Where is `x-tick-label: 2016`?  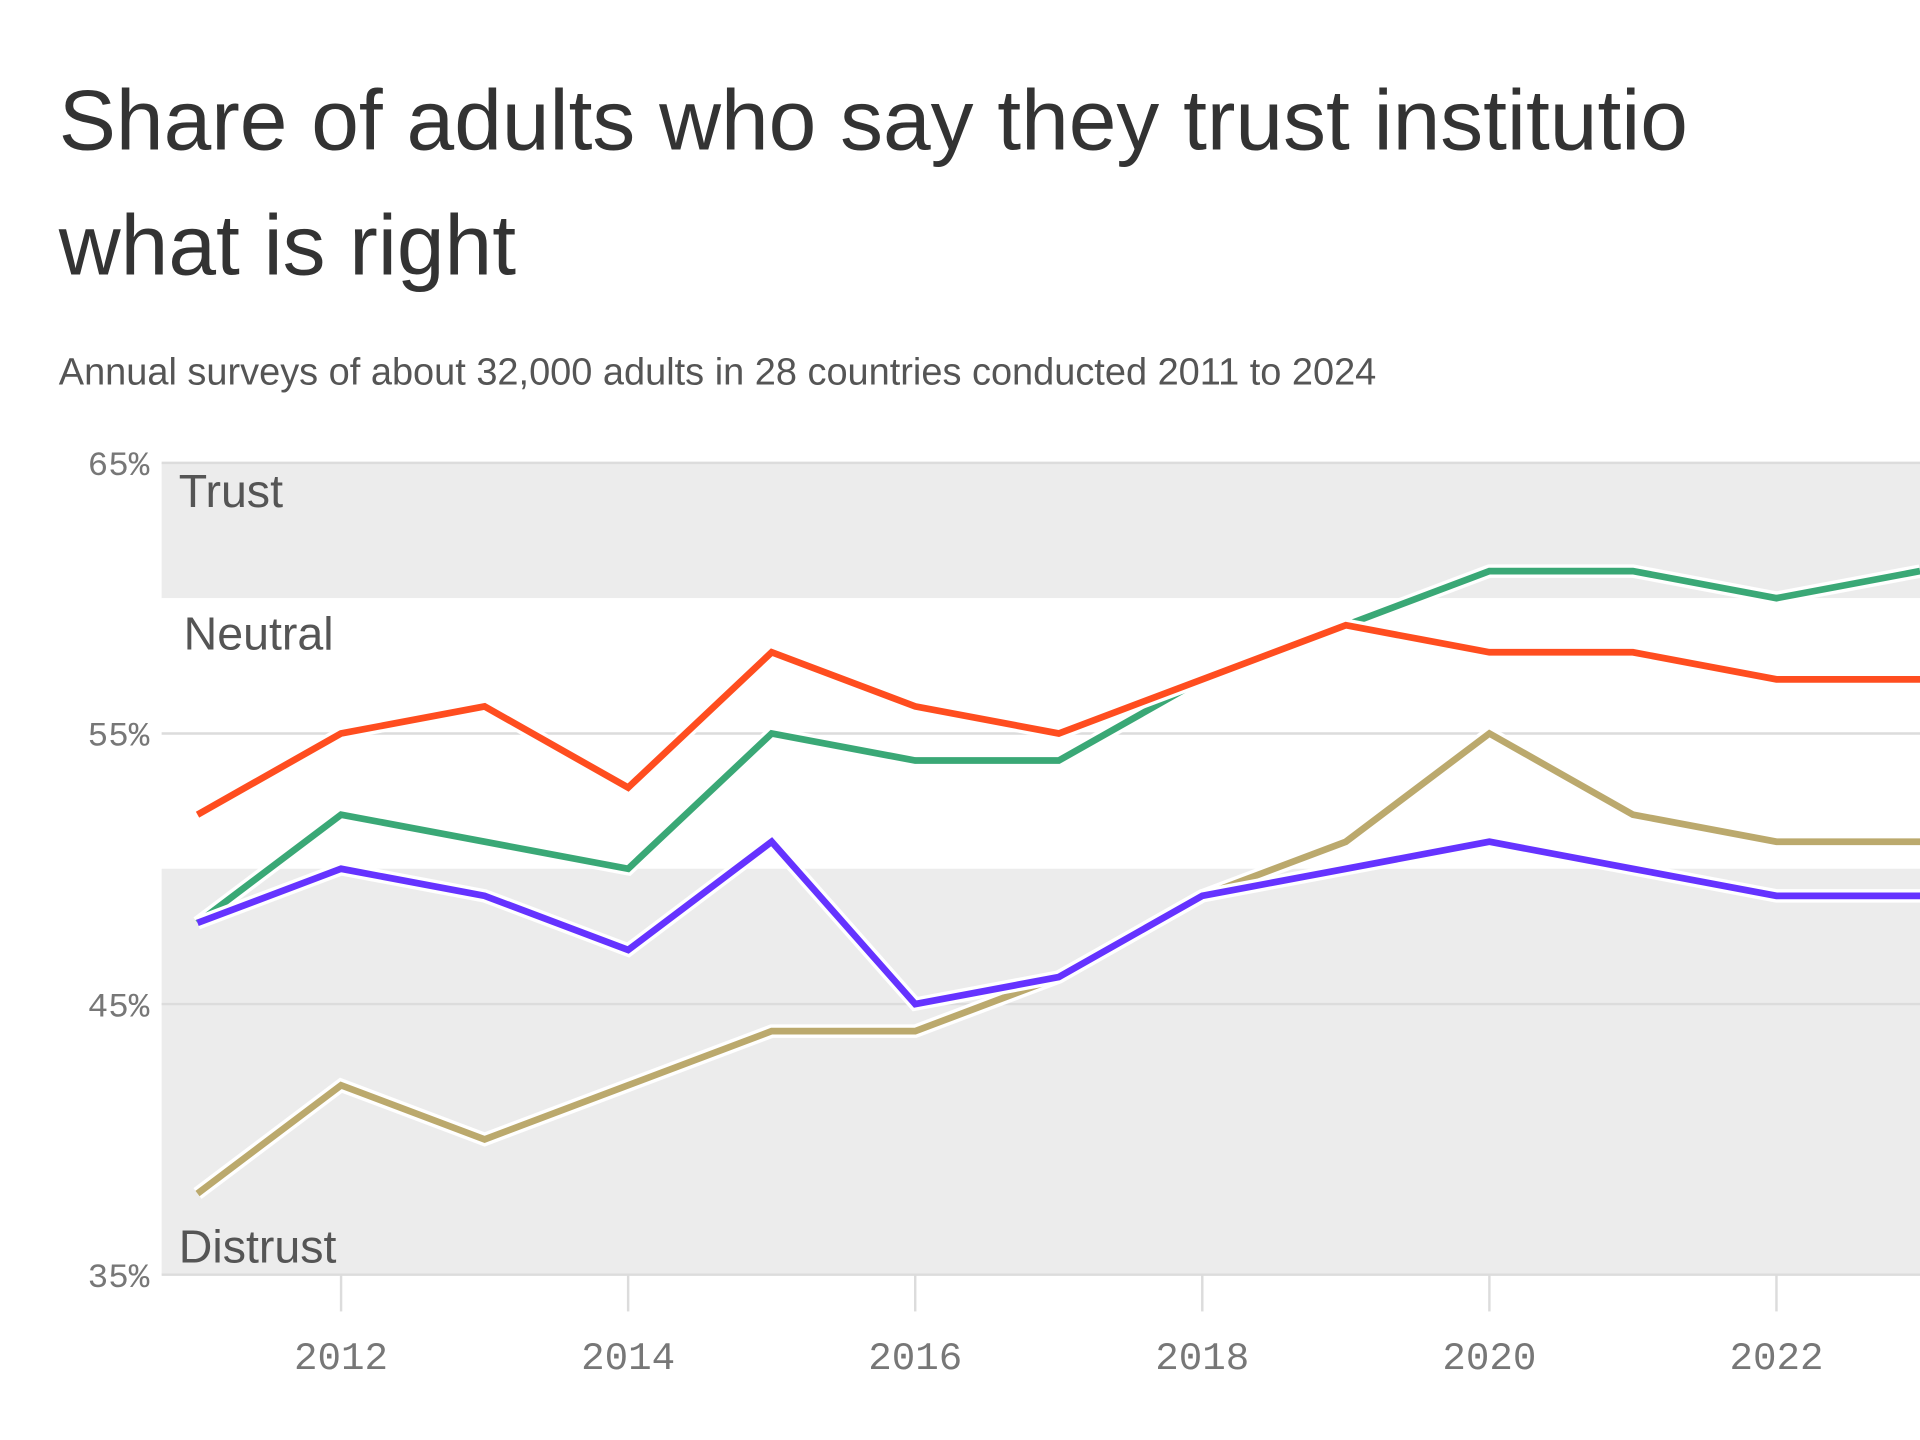 x-tick-label: 2016 is located at coordinates (915, 1358).